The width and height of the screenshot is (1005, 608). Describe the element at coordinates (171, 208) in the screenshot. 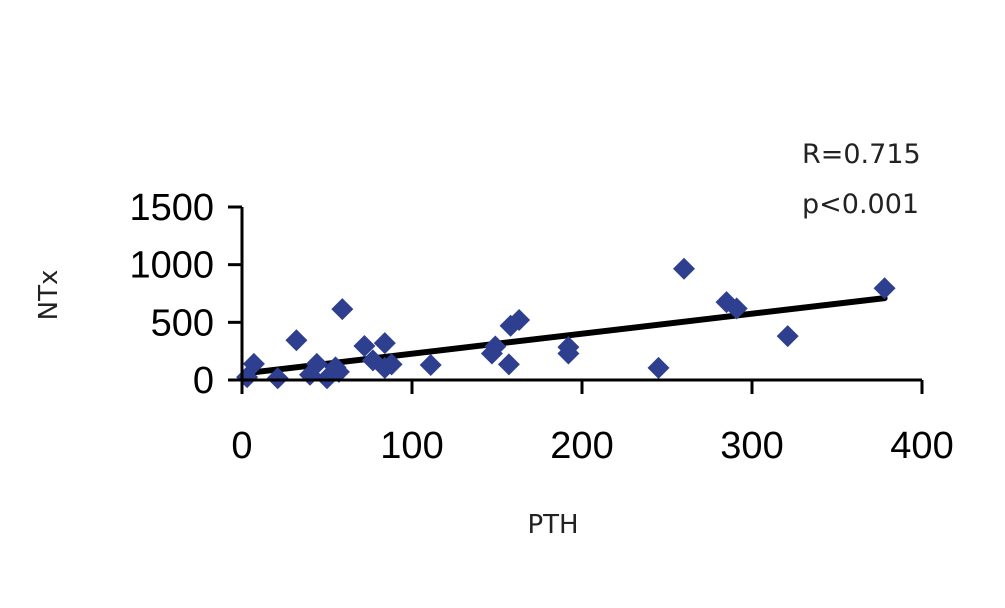

I see `y-tick-label: 1500` at that location.